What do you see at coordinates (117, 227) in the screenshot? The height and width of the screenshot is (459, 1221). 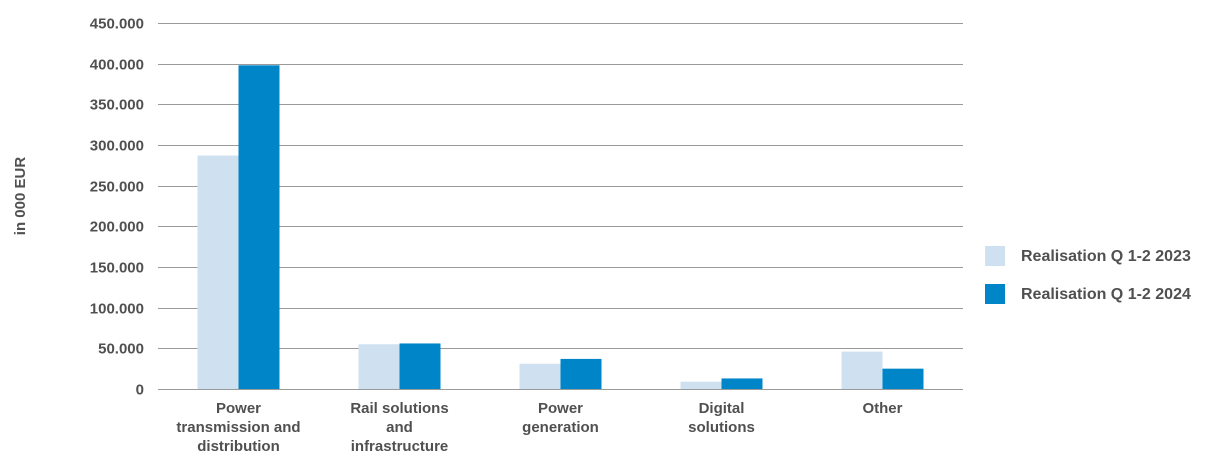 I see `y-tick-label: 200.000` at bounding box center [117, 227].